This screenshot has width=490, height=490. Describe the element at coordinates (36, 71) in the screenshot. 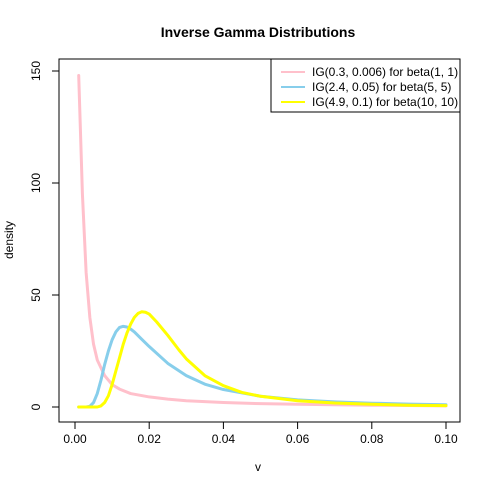

I see `y-tick-label: 150` at that location.